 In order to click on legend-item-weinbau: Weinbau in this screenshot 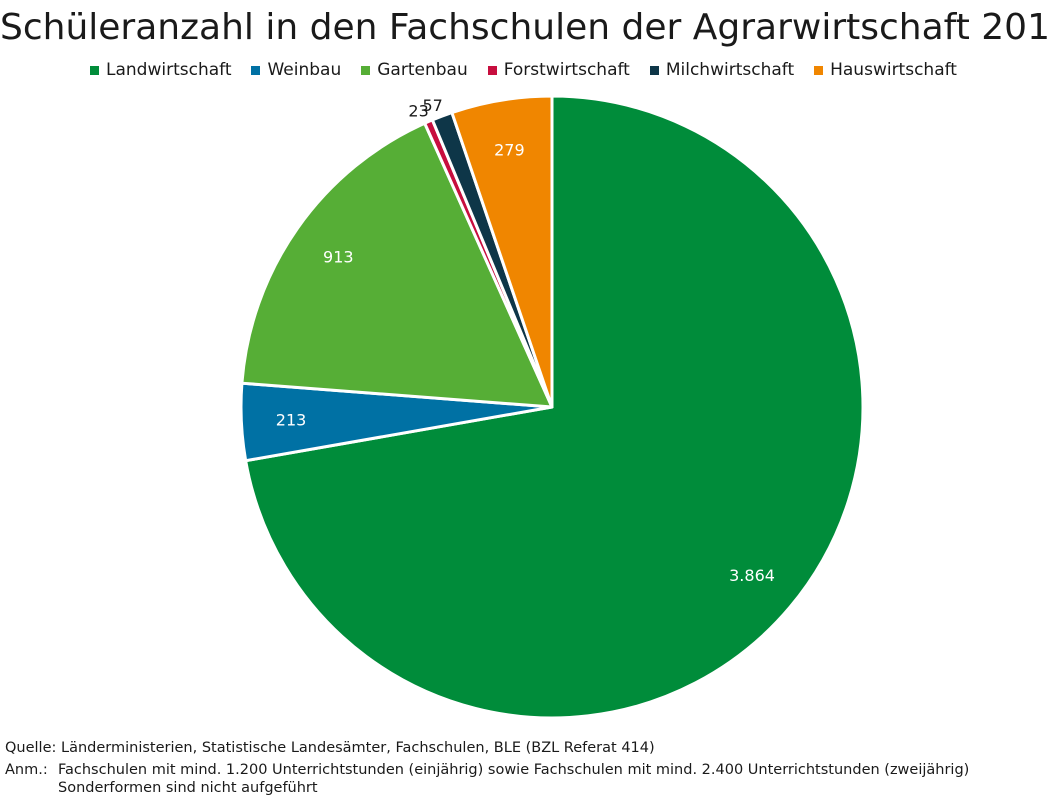, I will do `click(296, 70)`.